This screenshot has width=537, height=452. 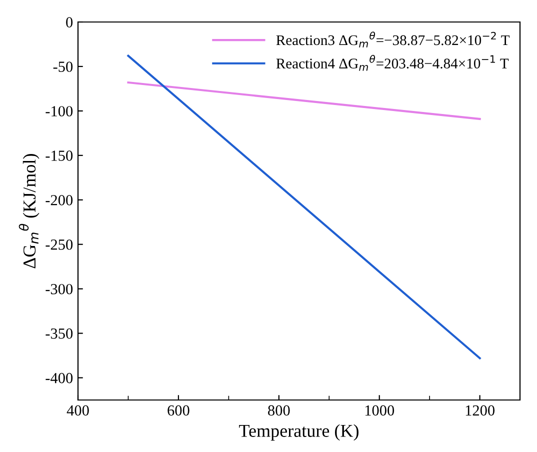 What do you see at coordinates (59, 244) in the screenshot?
I see `y-tick-label: -250` at bounding box center [59, 244].